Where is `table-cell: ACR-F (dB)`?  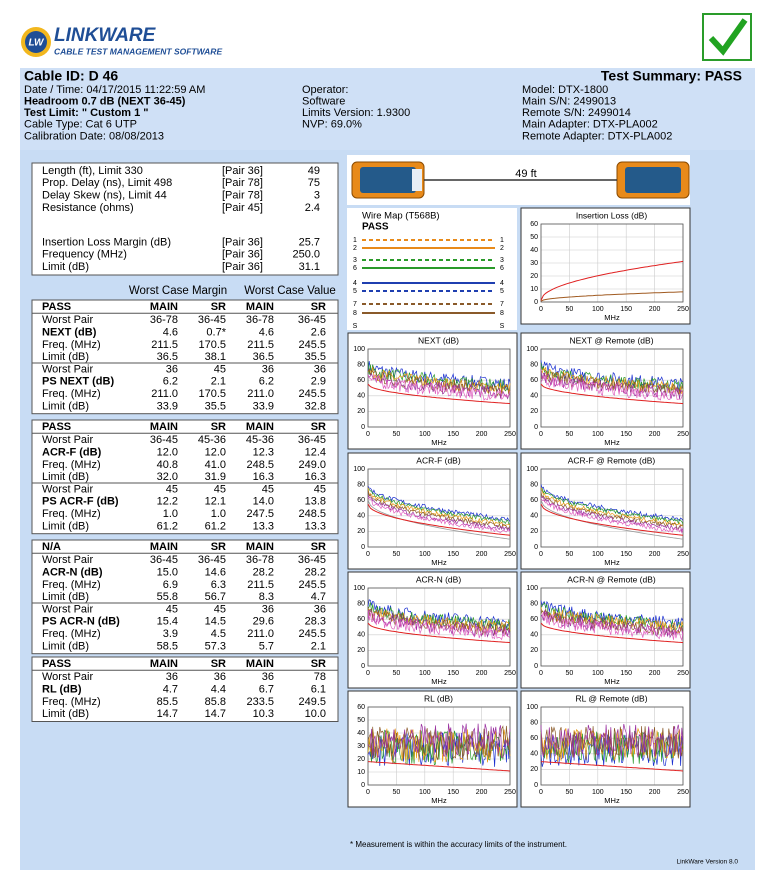 table-cell: ACR-F (dB) is located at coordinates (72, 453).